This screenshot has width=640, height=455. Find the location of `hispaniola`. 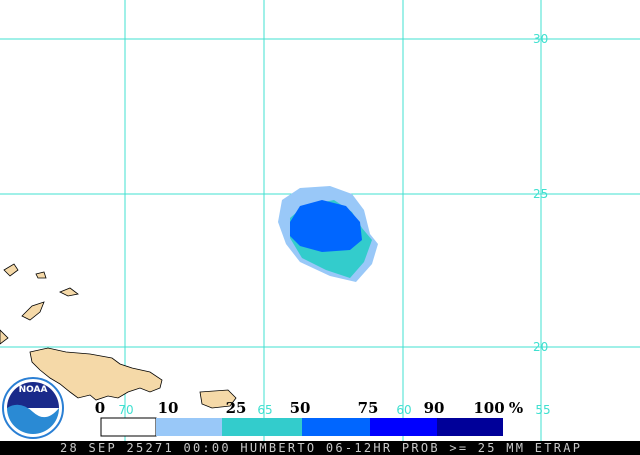

hispaniola is located at coordinates (96, 374).